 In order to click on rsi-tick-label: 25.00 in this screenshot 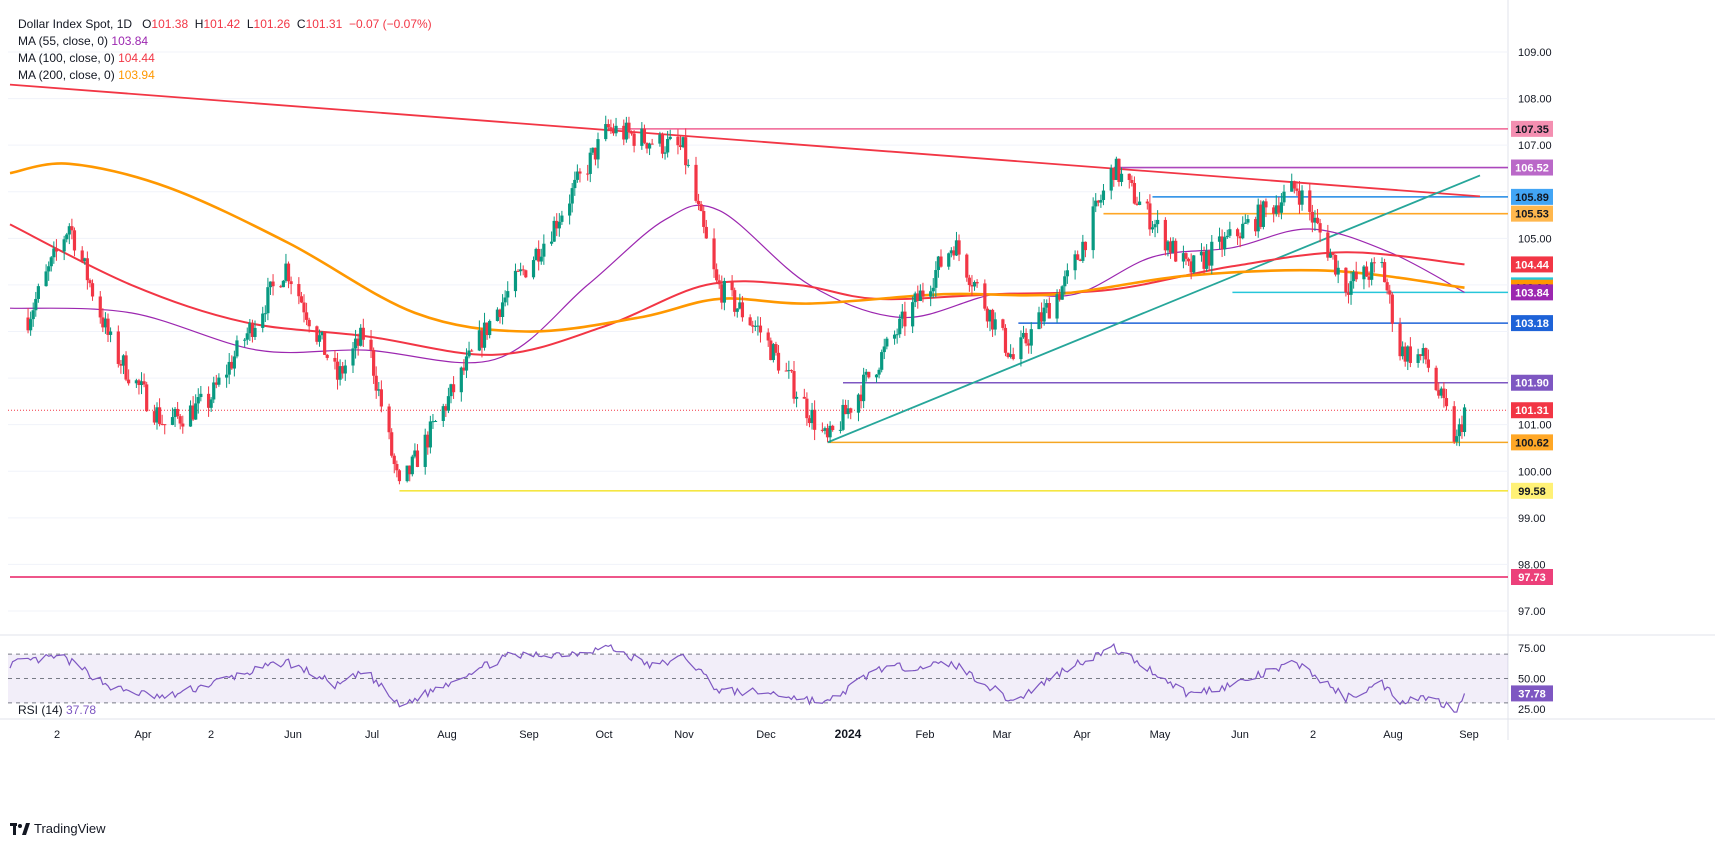, I will do `click(1532, 710)`.